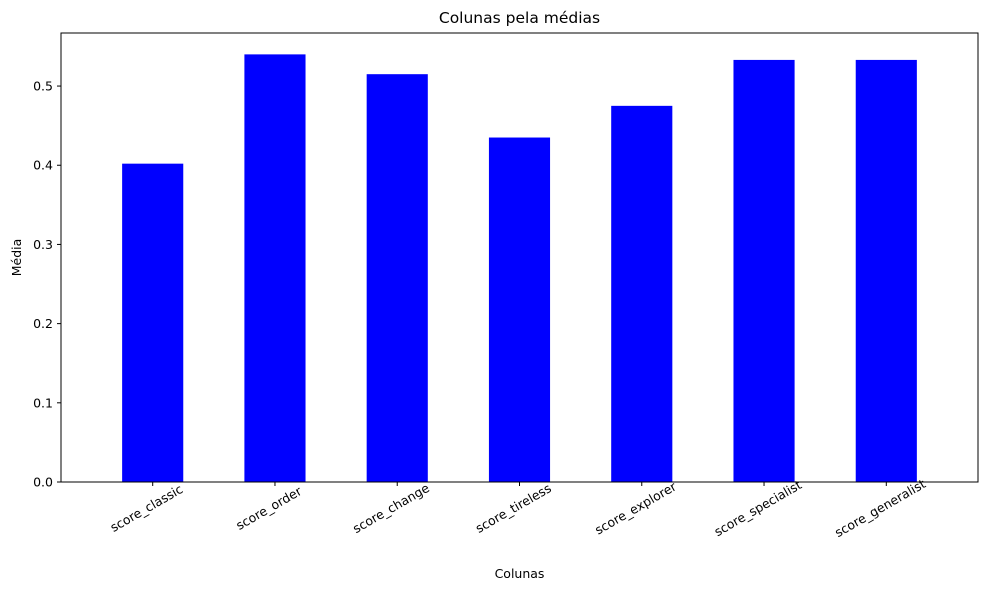 The image size is (989, 594). I want to click on y-axis-label: Média, so click(16, 258).